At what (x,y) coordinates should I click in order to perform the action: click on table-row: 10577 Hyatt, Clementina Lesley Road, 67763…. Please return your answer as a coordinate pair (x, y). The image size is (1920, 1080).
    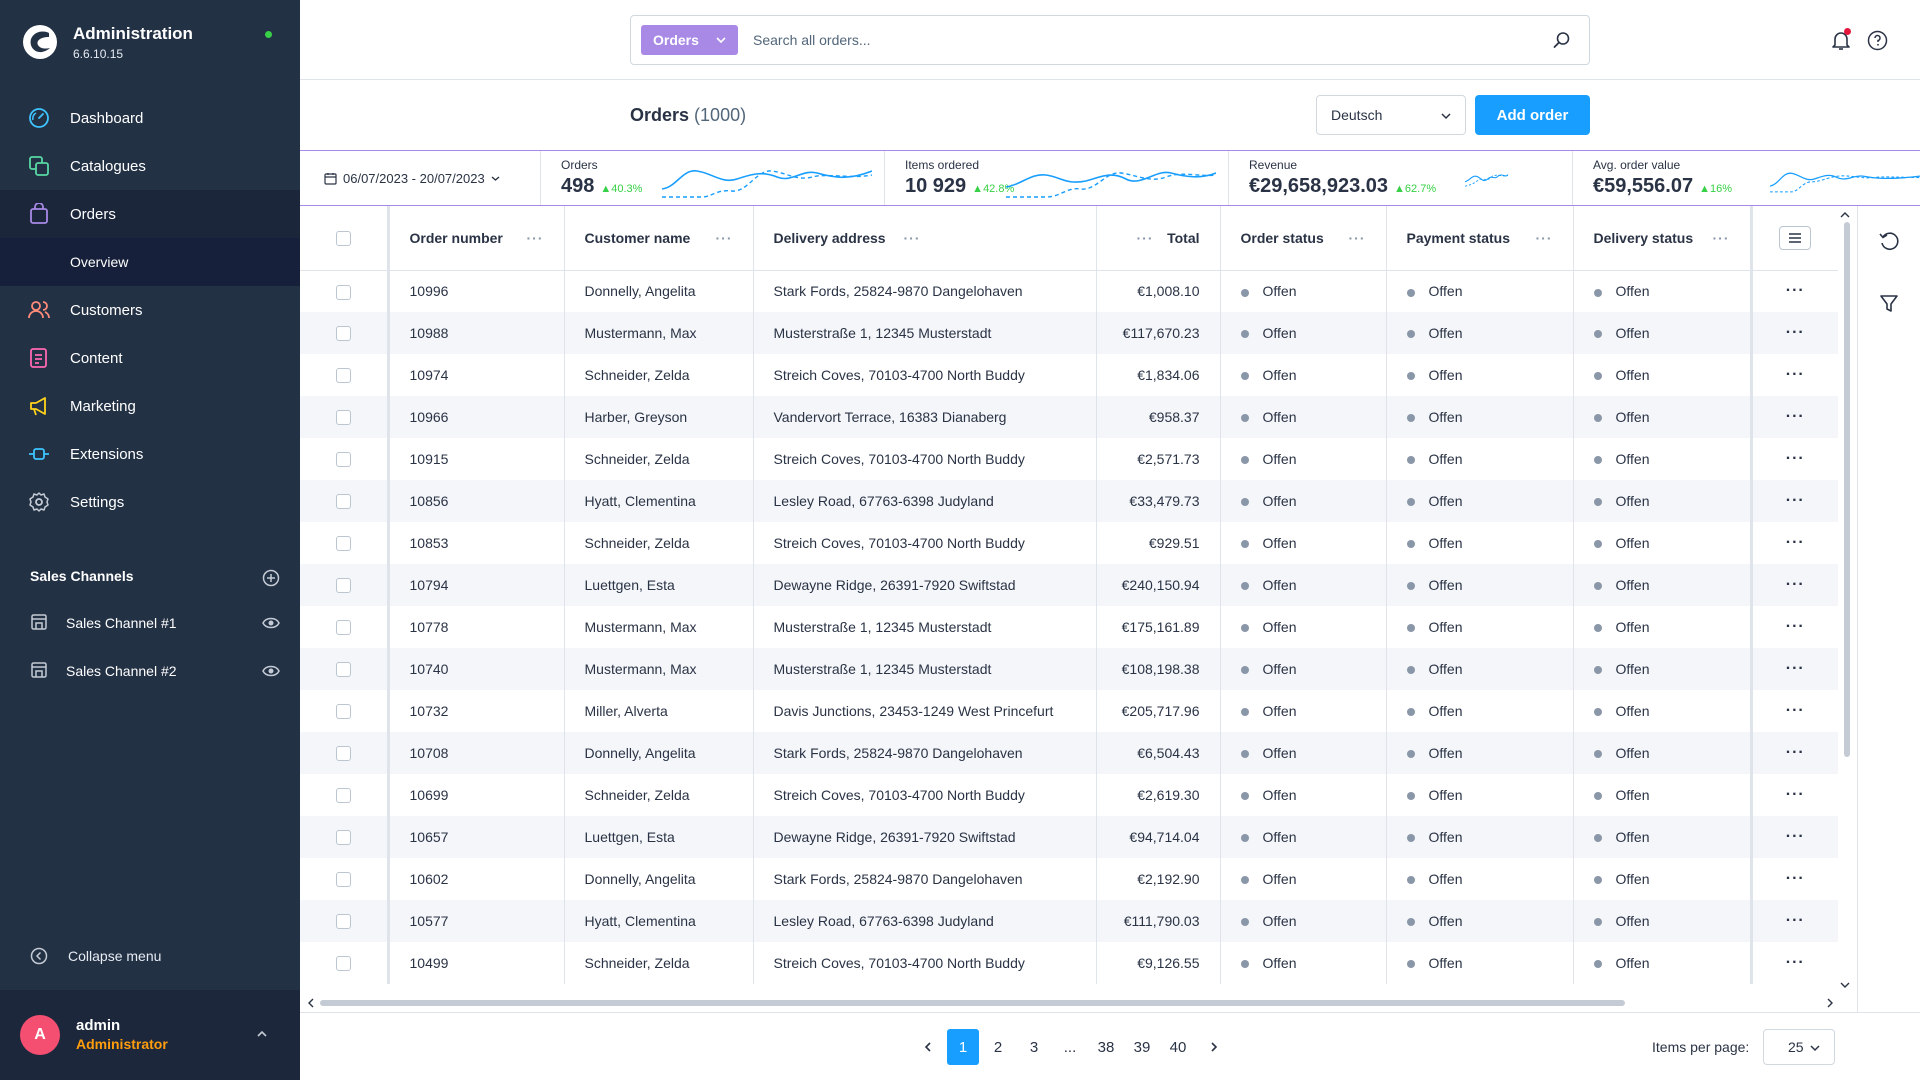
    Looking at the image, I should click on (1069, 921).